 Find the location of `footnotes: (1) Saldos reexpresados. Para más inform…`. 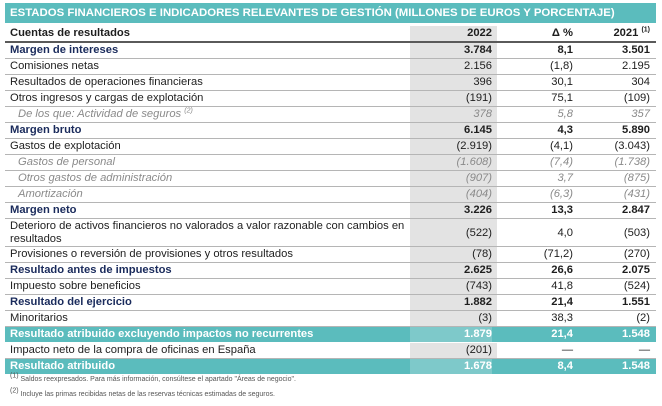

footnotes: (1) Saldos reexpresados. Para más inform… is located at coordinates (330, 387).